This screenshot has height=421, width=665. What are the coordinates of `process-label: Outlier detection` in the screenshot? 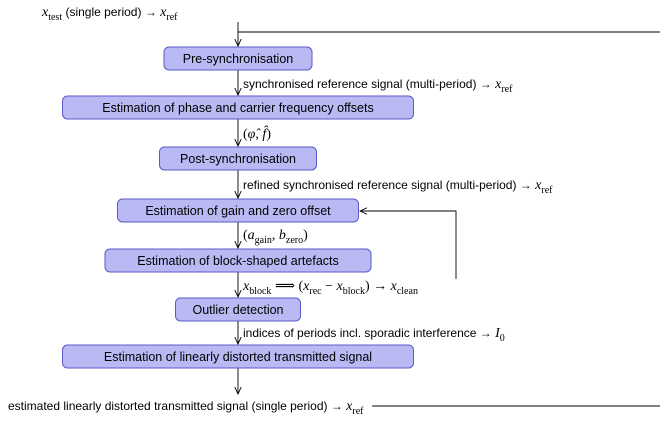 It's located at (237, 310).